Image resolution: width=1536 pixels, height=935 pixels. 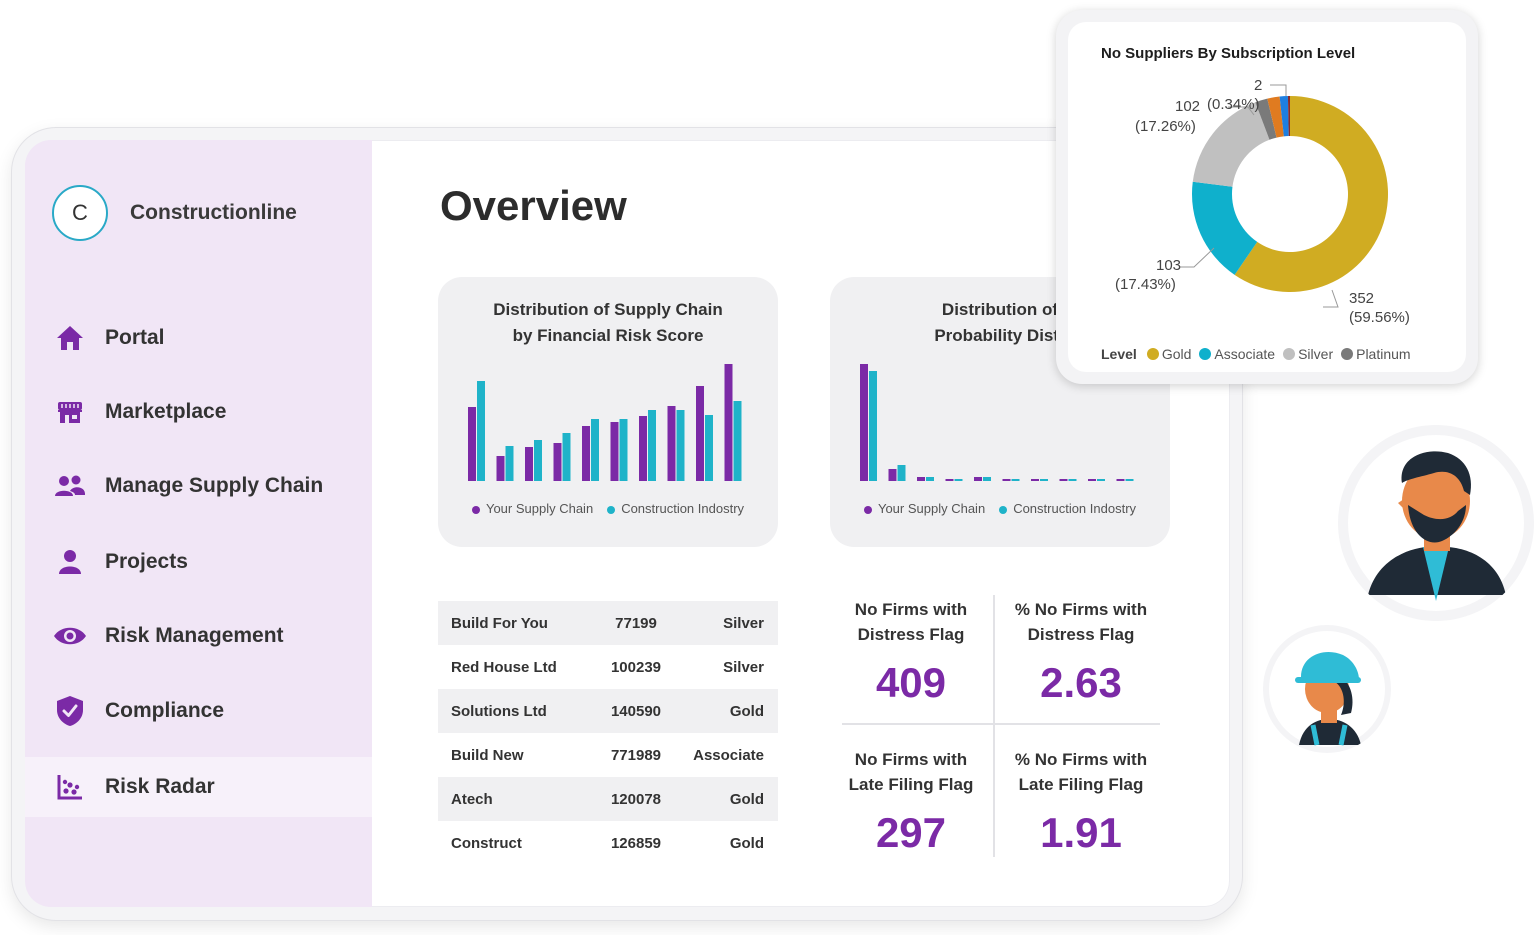 I want to click on table-row: Atech 120078 Gold, so click(x=608, y=799).